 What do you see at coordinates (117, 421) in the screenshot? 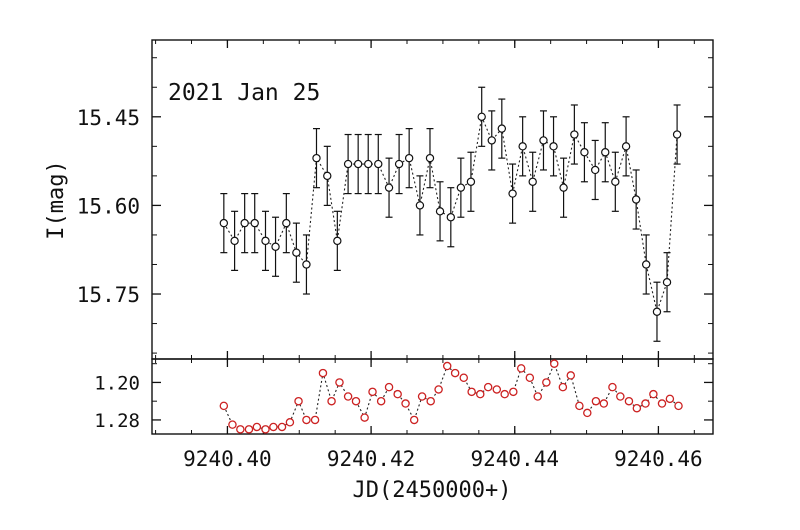
I see `bottom-y-tick-label: 1.28` at bounding box center [117, 421].